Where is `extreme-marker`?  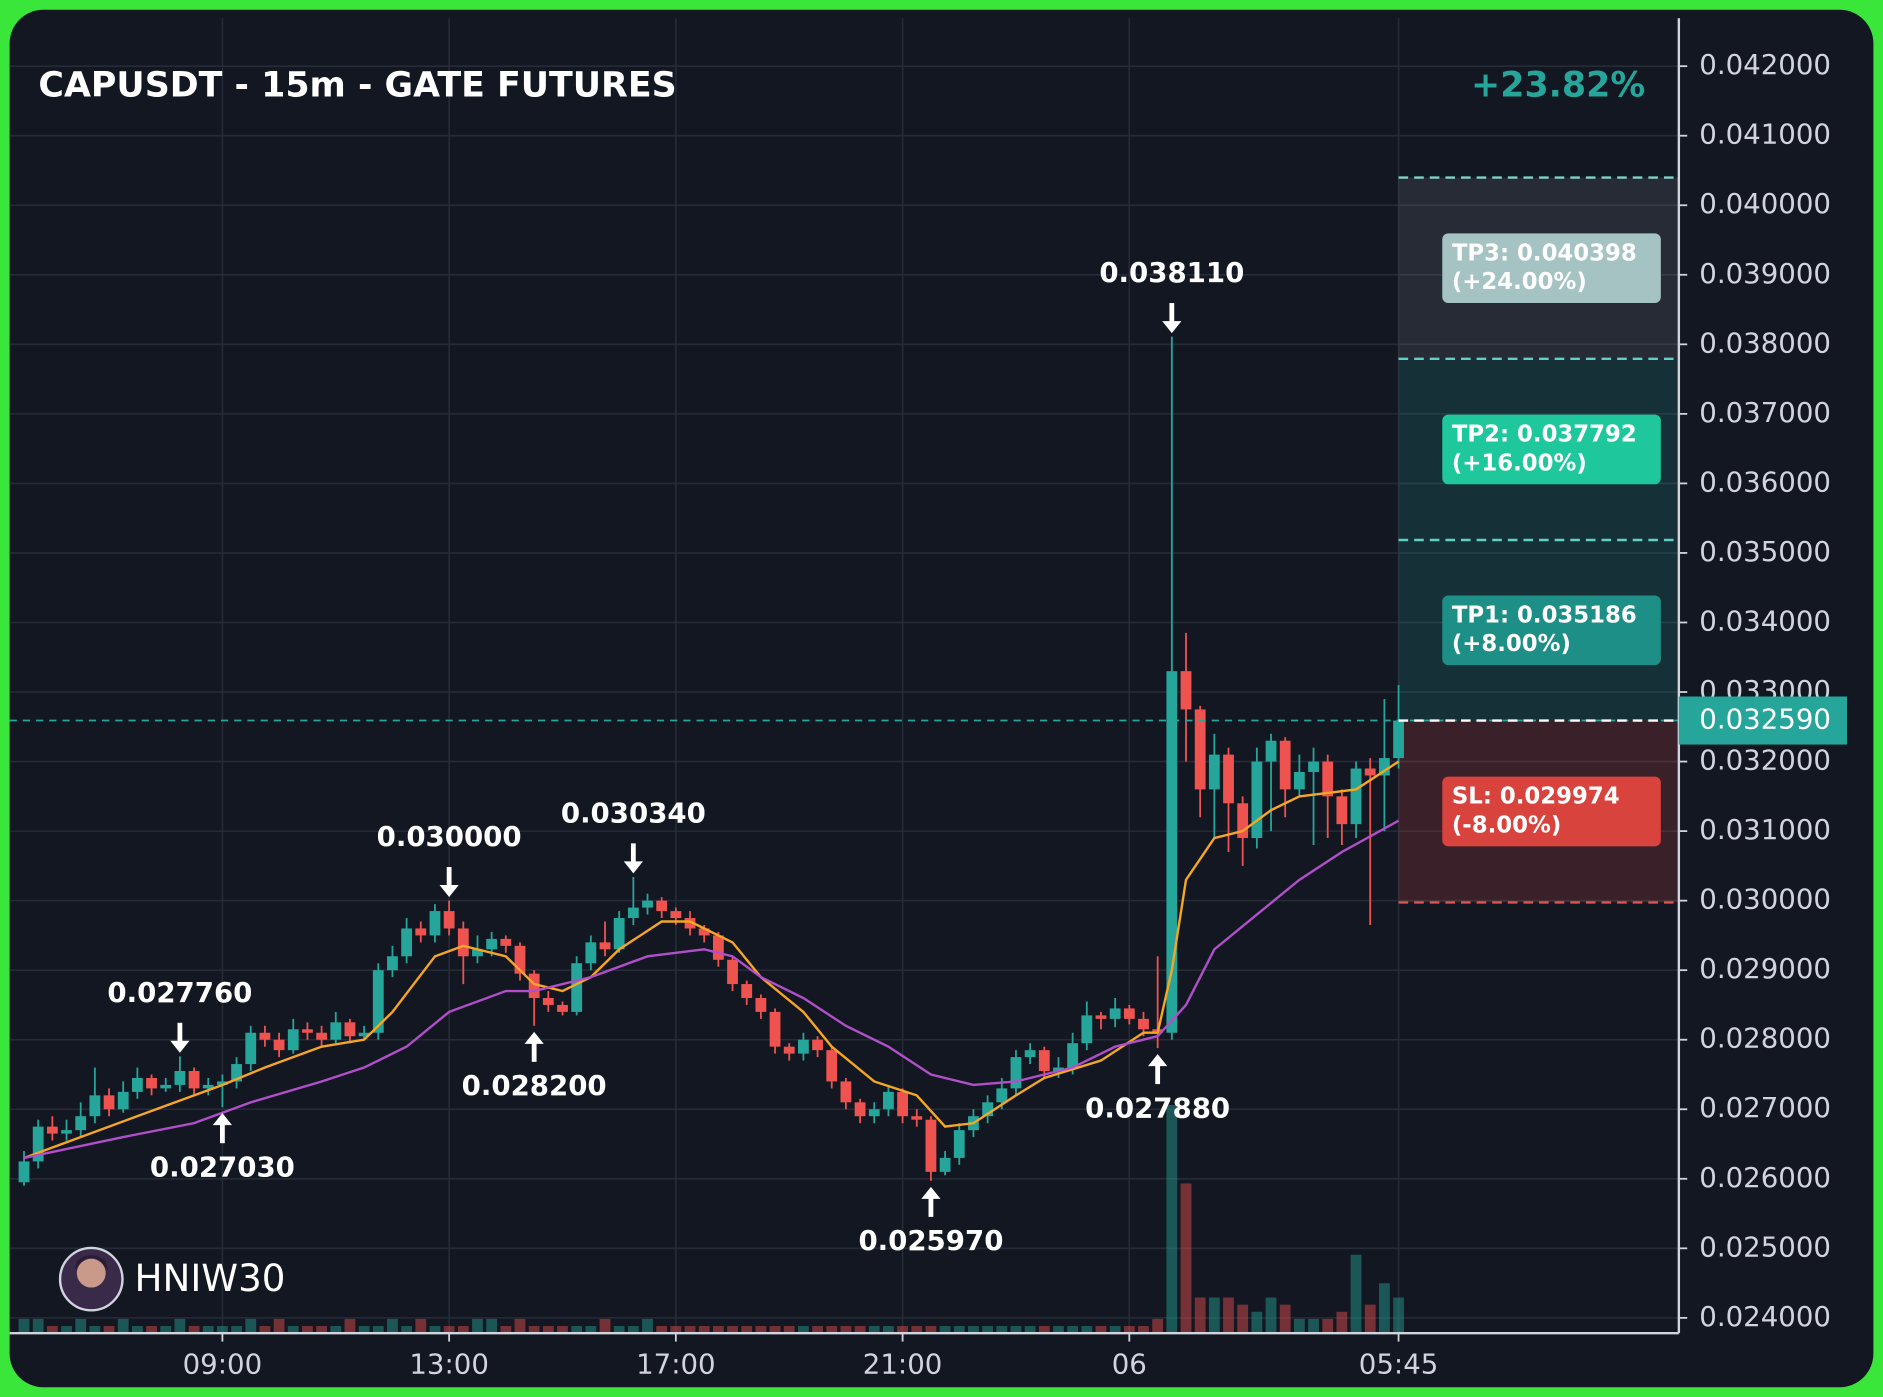
extreme-marker is located at coordinates (222, 1128).